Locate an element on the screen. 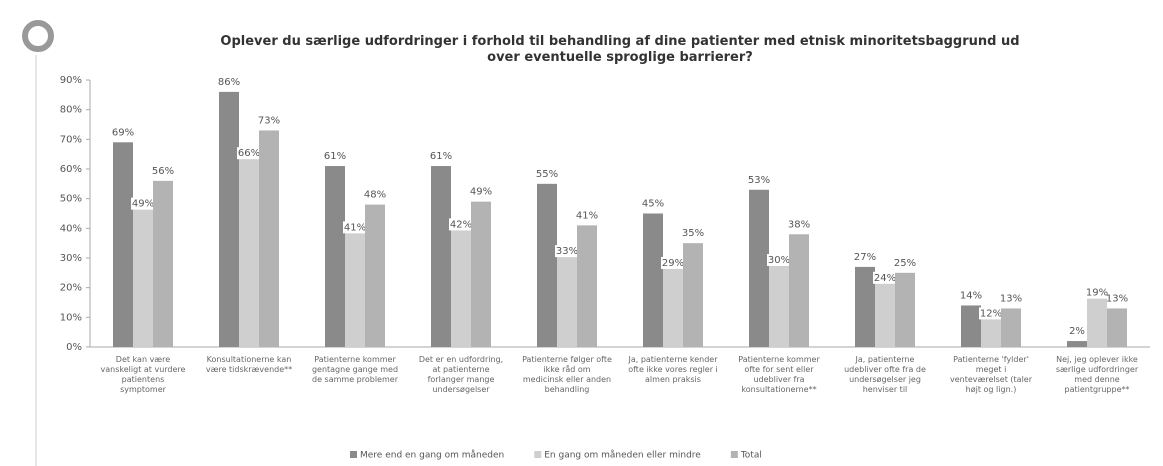 This screenshot has height=466, width=1163. y-tick-label: 10% is located at coordinates (71, 317).